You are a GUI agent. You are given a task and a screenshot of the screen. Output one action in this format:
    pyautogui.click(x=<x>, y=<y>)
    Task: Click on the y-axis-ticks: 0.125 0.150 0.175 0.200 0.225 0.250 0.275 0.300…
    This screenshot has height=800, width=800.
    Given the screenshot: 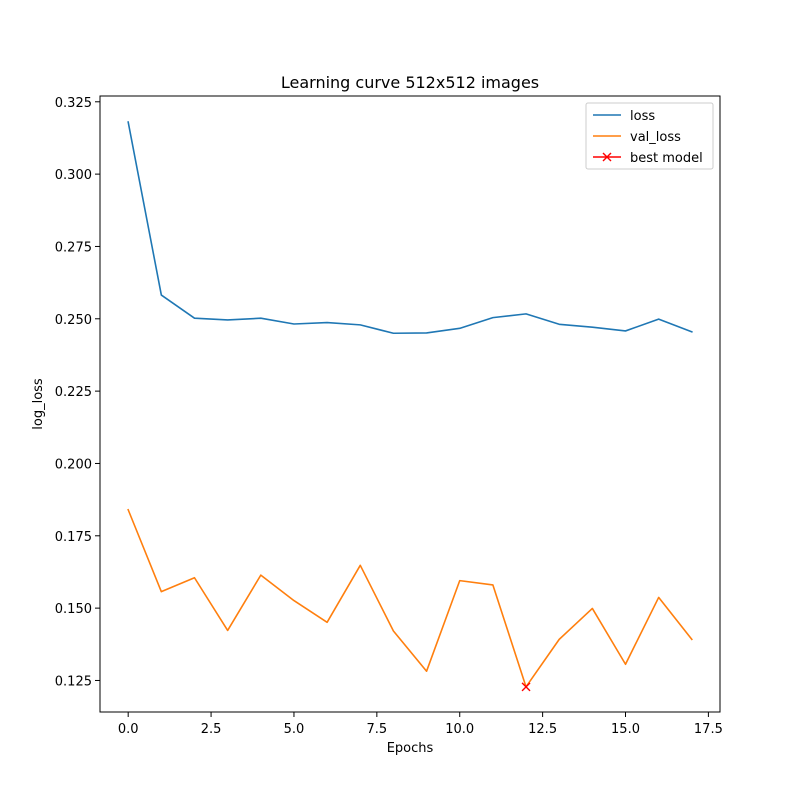 What is the action you would take?
    pyautogui.click(x=77, y=392)
    